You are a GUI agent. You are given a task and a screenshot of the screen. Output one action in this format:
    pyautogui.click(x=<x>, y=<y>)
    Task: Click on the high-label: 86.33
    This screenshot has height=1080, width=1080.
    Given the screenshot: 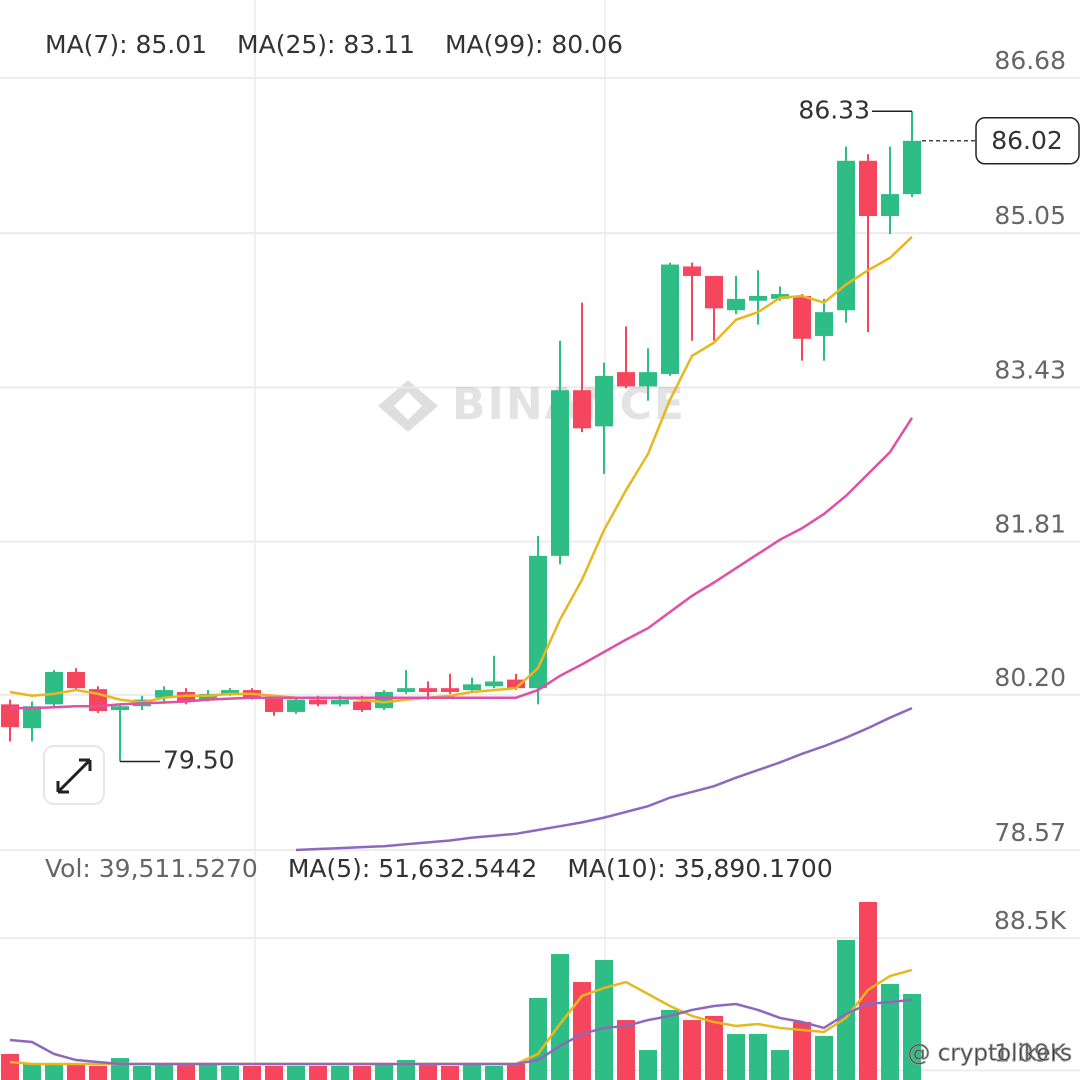 What is the action you would take?
    pyautogui.click(x=834, y=109)
    